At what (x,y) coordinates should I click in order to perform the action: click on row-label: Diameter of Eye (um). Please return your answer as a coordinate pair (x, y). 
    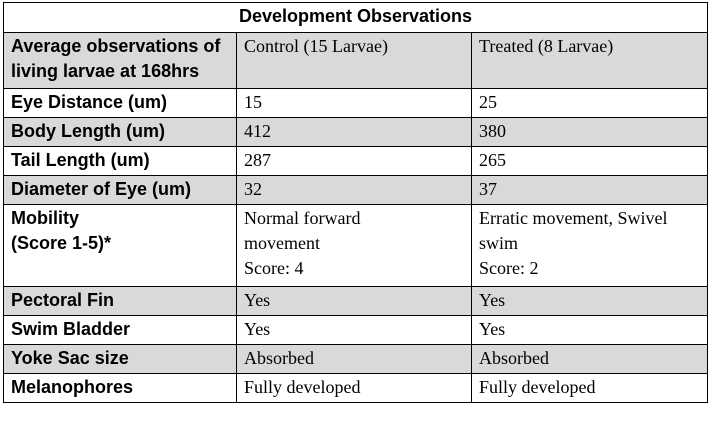
    Looking at the image, I should click on (120, 190).